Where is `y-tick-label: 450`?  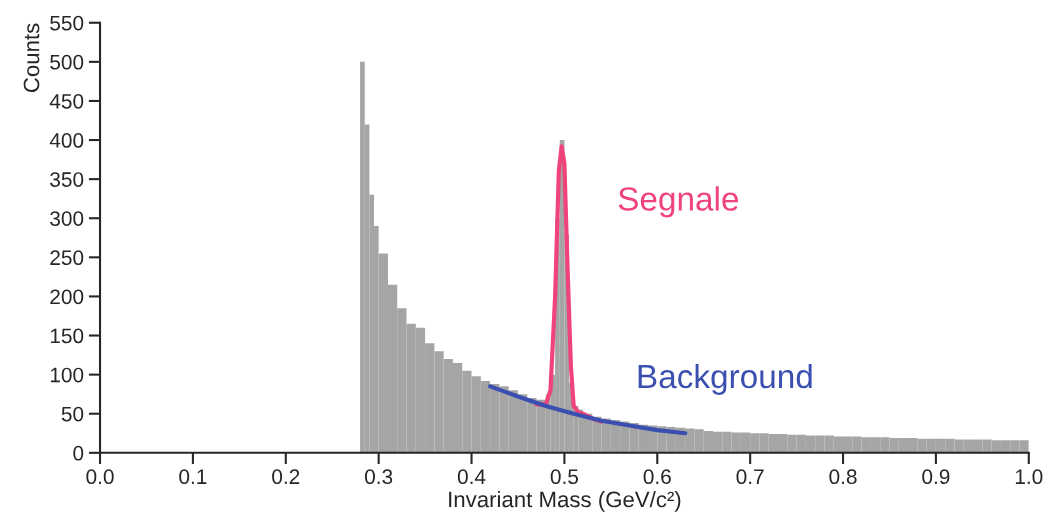 y-tick-label: 450 is located at coordinates (66, 101).